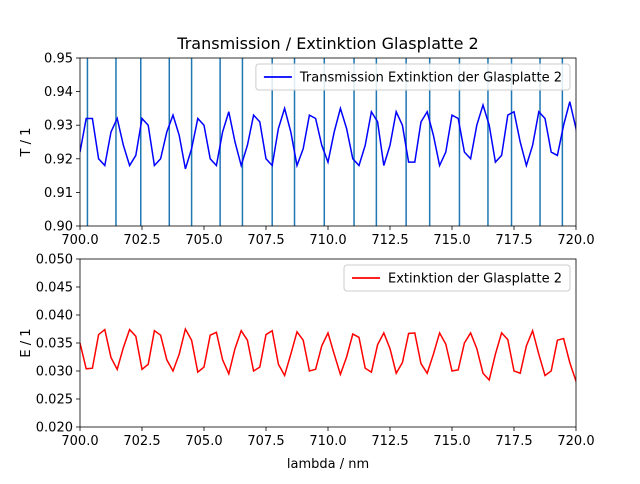 This screenshot has width=640, height=484. Describe the element at coordinates (26, 342) in the screenshot. I see `y-axis-label: E / 1` at that location.